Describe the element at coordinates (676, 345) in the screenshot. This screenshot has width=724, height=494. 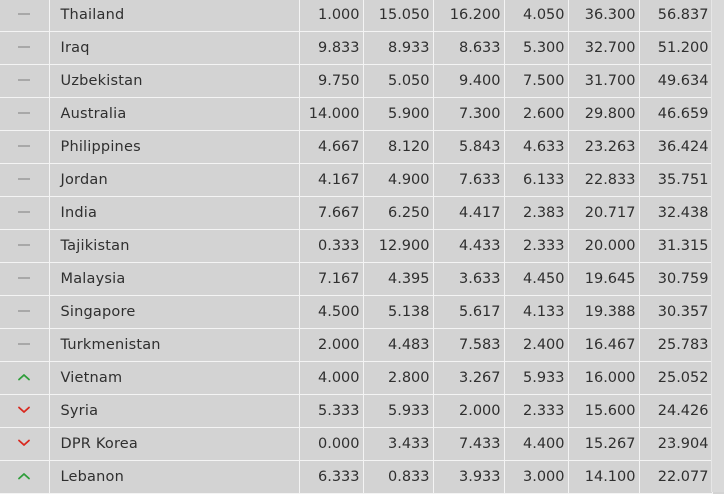
I see `percentage-cell: 25.783` at that location.